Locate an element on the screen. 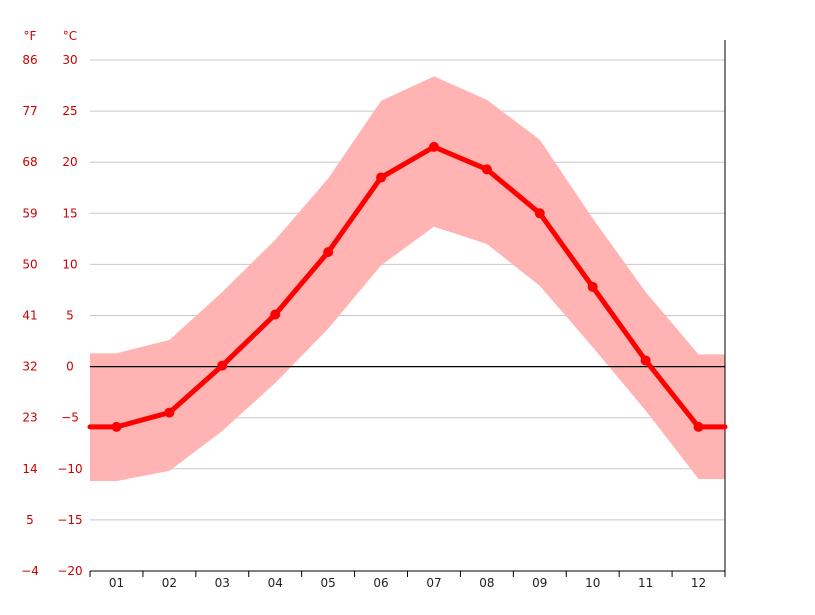 Image resolution: width=815 pixels, height=615 pixels. x-tick-label: 04 is located at coordinates (275, 583).